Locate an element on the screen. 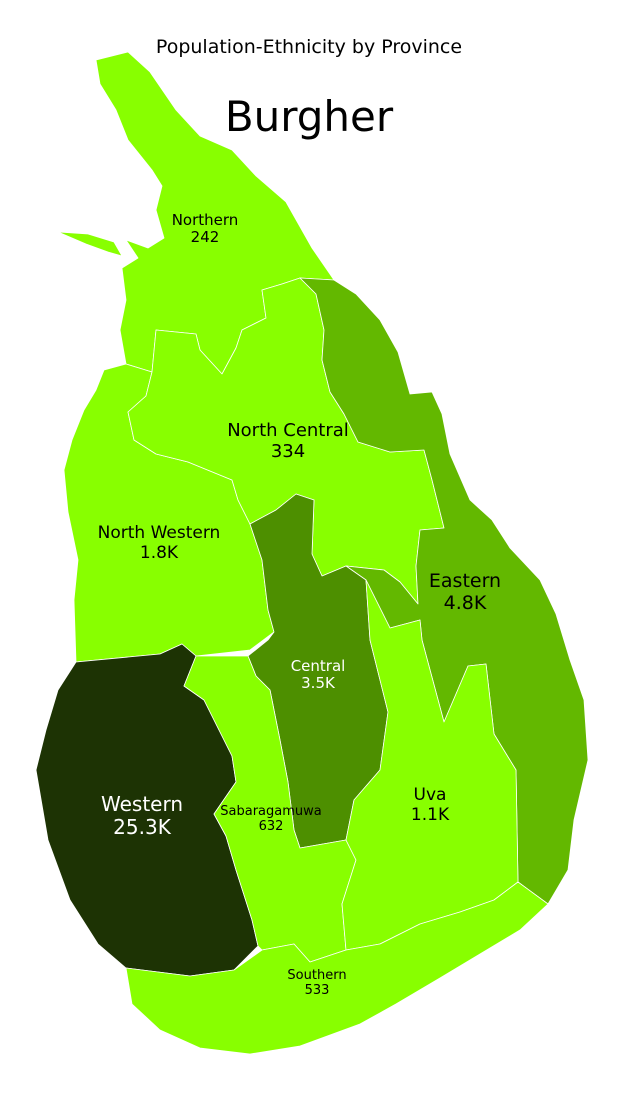 Image resolution: width=618 pixels, height=1108 pixels. label-uva: Uva 1.1K is located at coordinates (430, 805).